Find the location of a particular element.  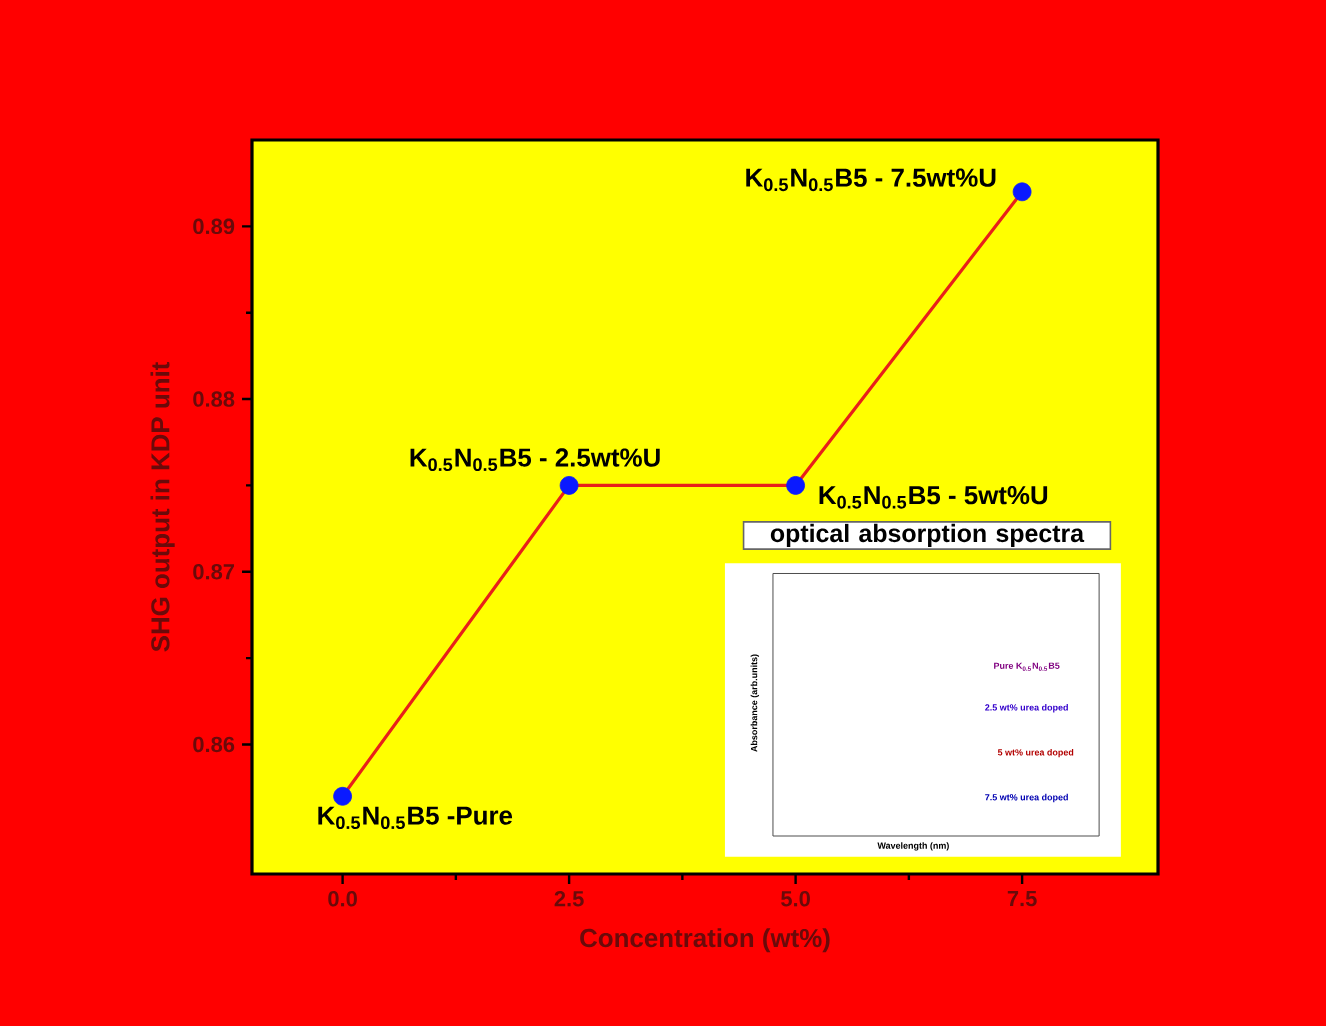

annotation: K$_{0.5}$N$_{0.5}$B5 - 5wt%U is located at coordinates (933, 497).